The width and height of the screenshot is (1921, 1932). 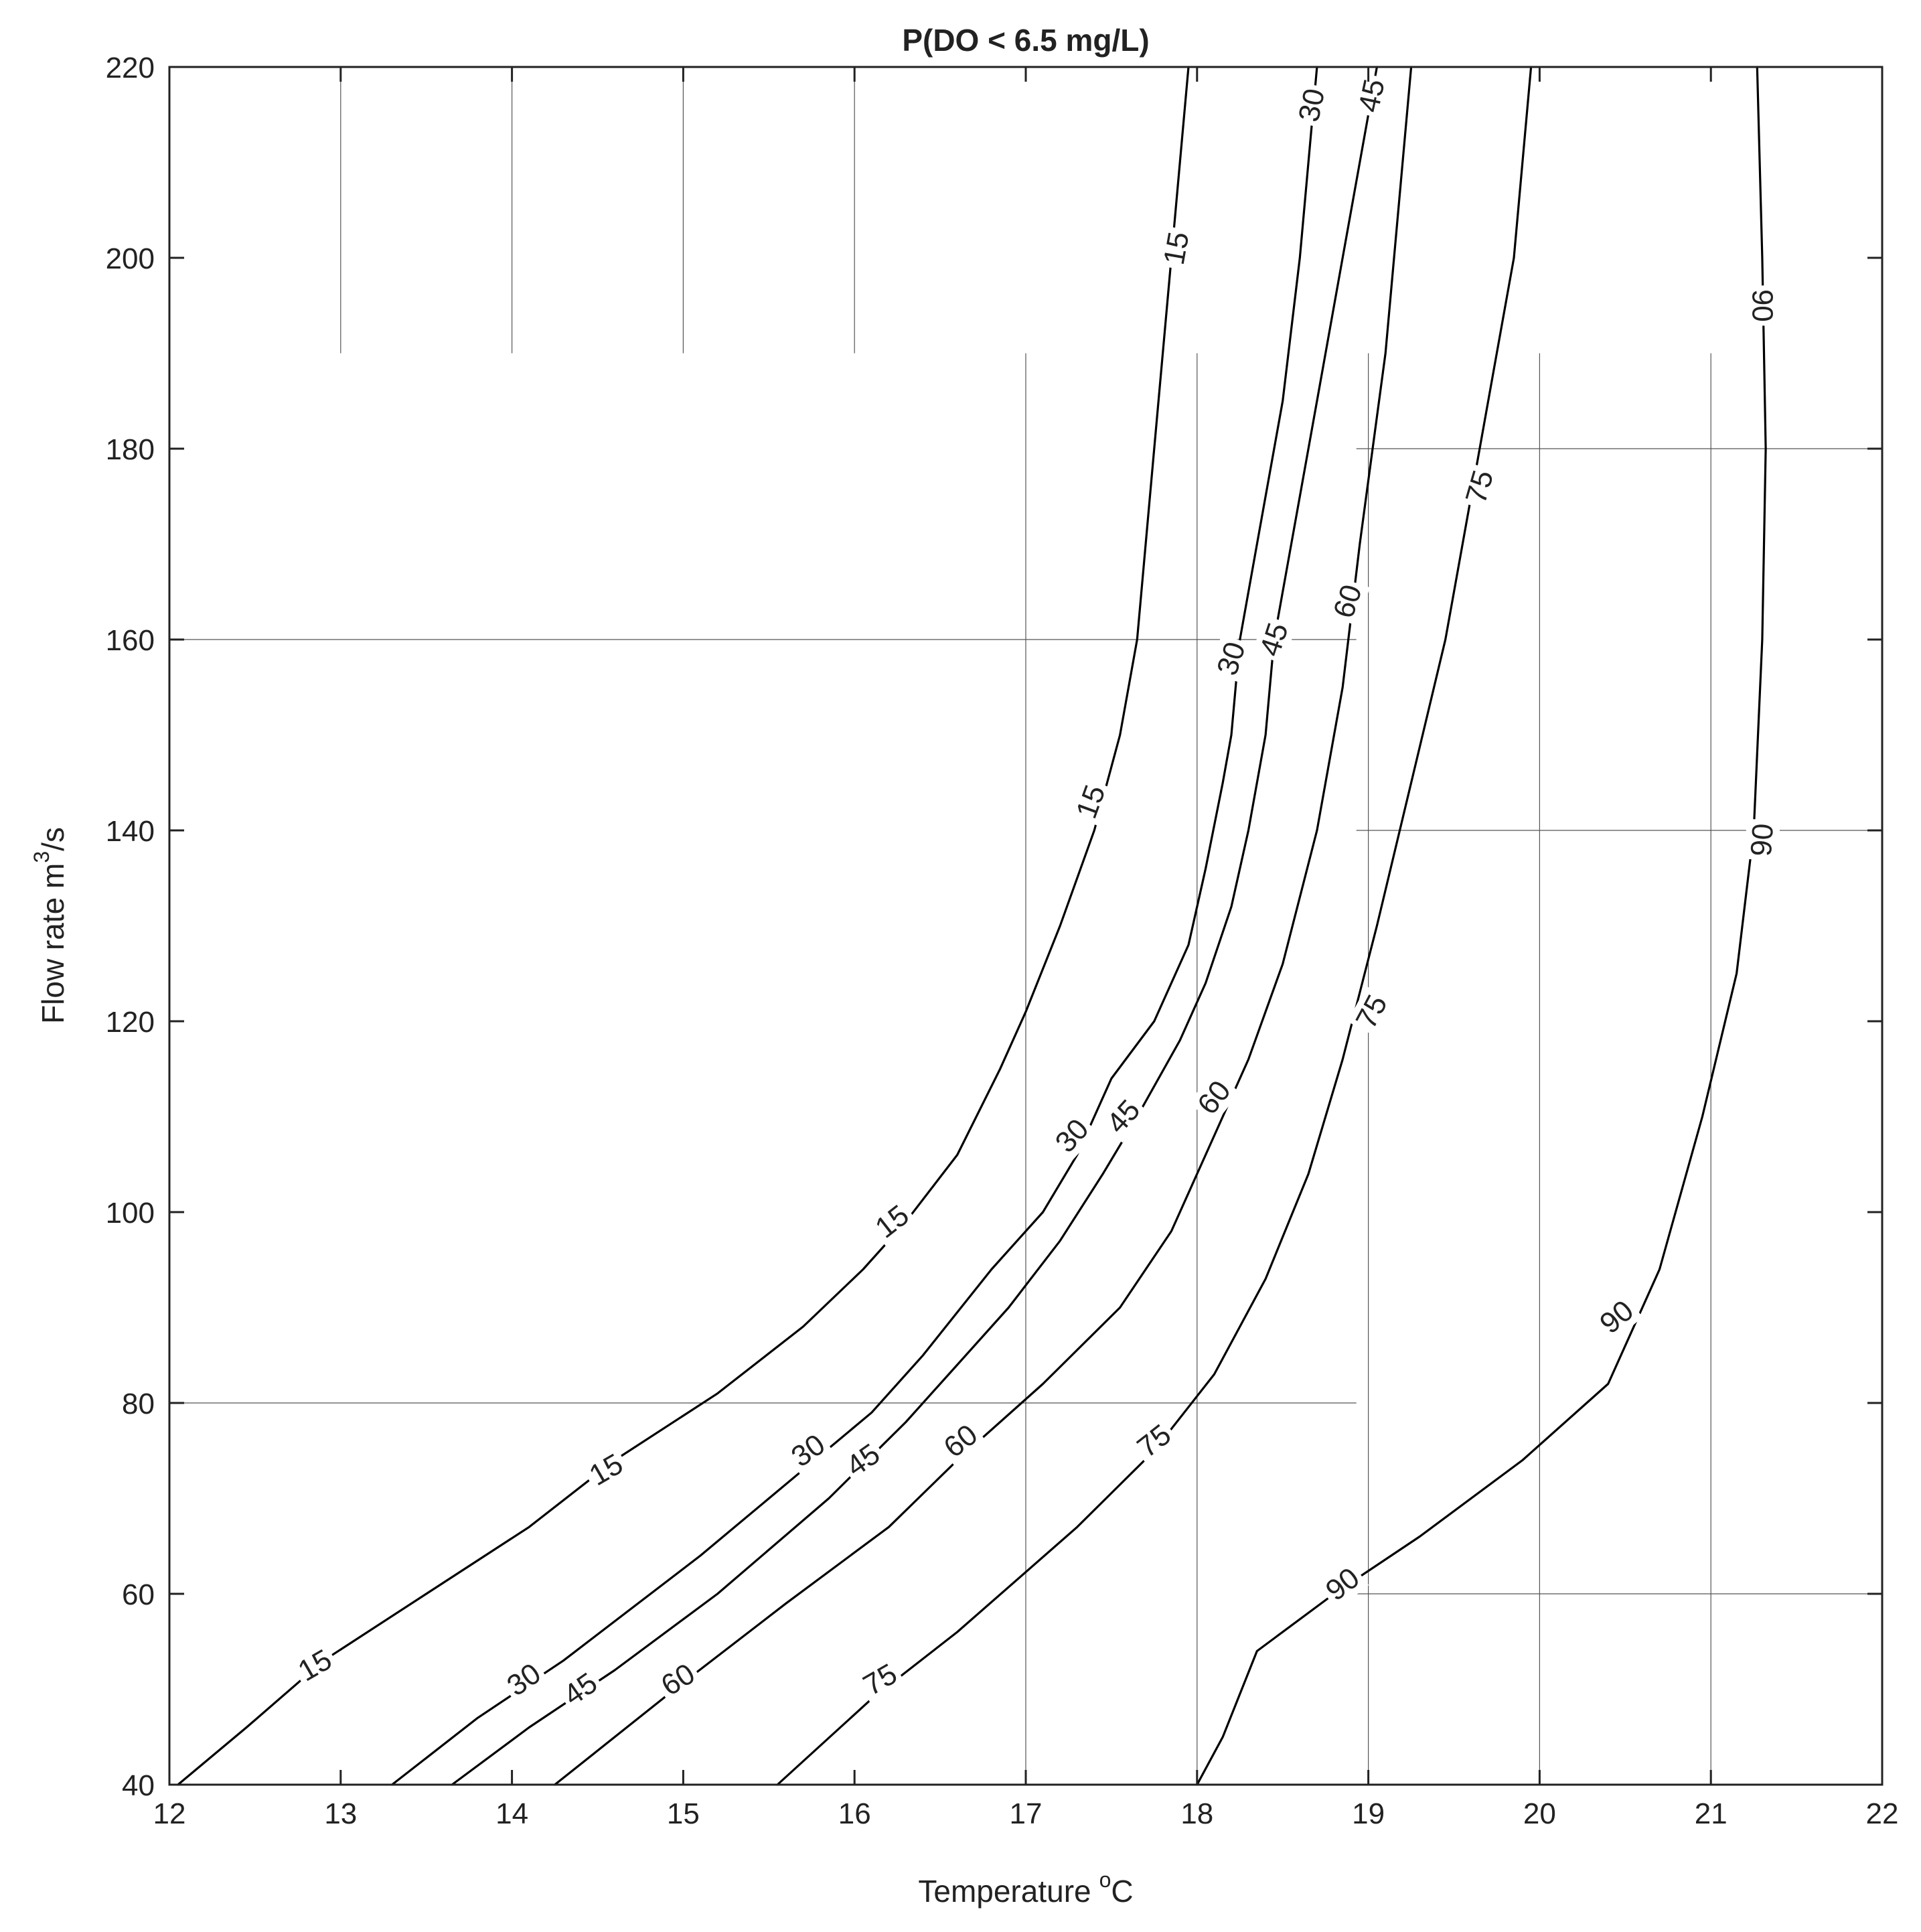 I want to click on contour-label-group-45-1: 45, so click(x=863, y=1460).